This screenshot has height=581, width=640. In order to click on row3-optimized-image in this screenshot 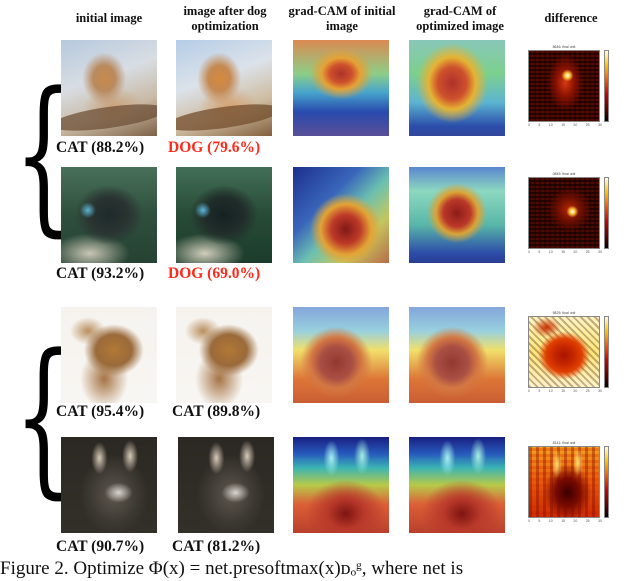, I will do `click(224, 355)`.